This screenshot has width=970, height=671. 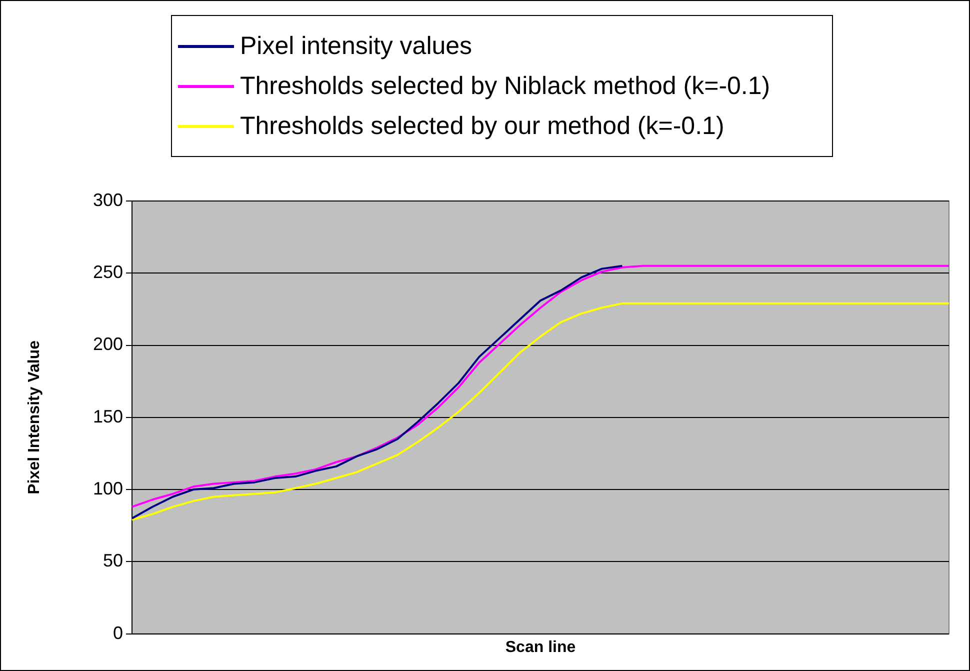 I want to click on y-tick-label: 50, so click(x=112, y=560).